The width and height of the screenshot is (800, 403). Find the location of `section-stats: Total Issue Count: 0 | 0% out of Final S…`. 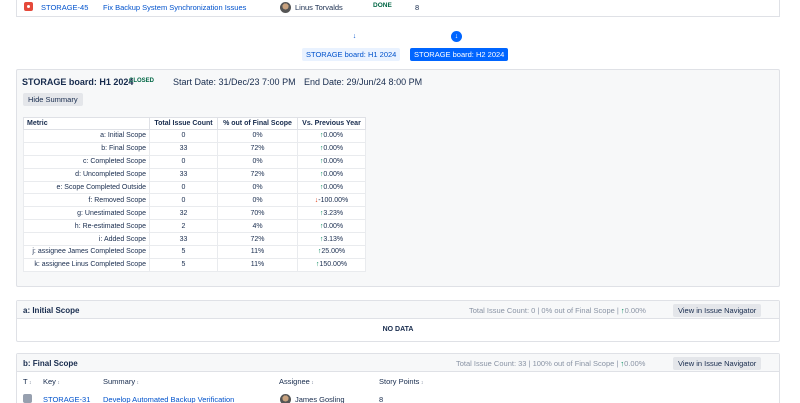

section-stats: Total Issue Count: 0 | 0% out of Final S… is located at coordinates (557, 310).